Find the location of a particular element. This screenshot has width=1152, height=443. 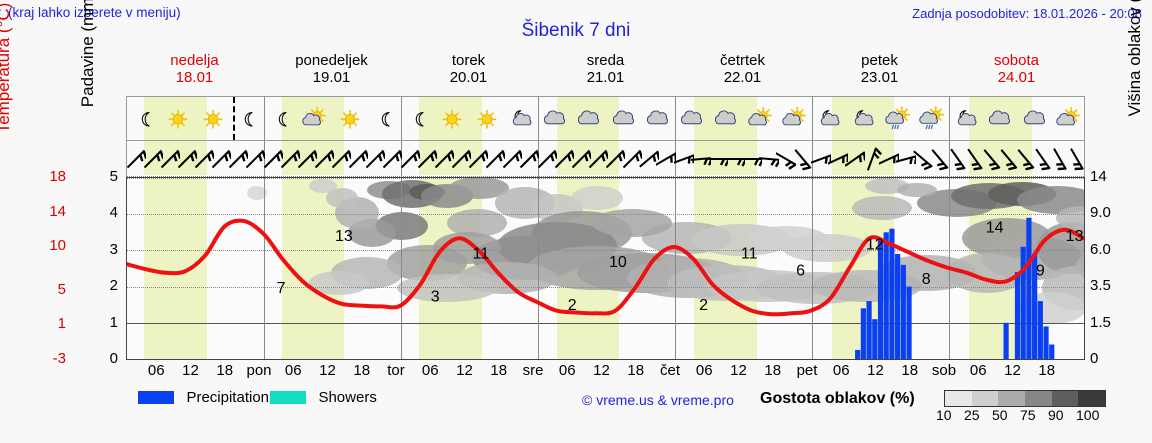

x-tick-24: 06 is located at coordinates (978, 370).